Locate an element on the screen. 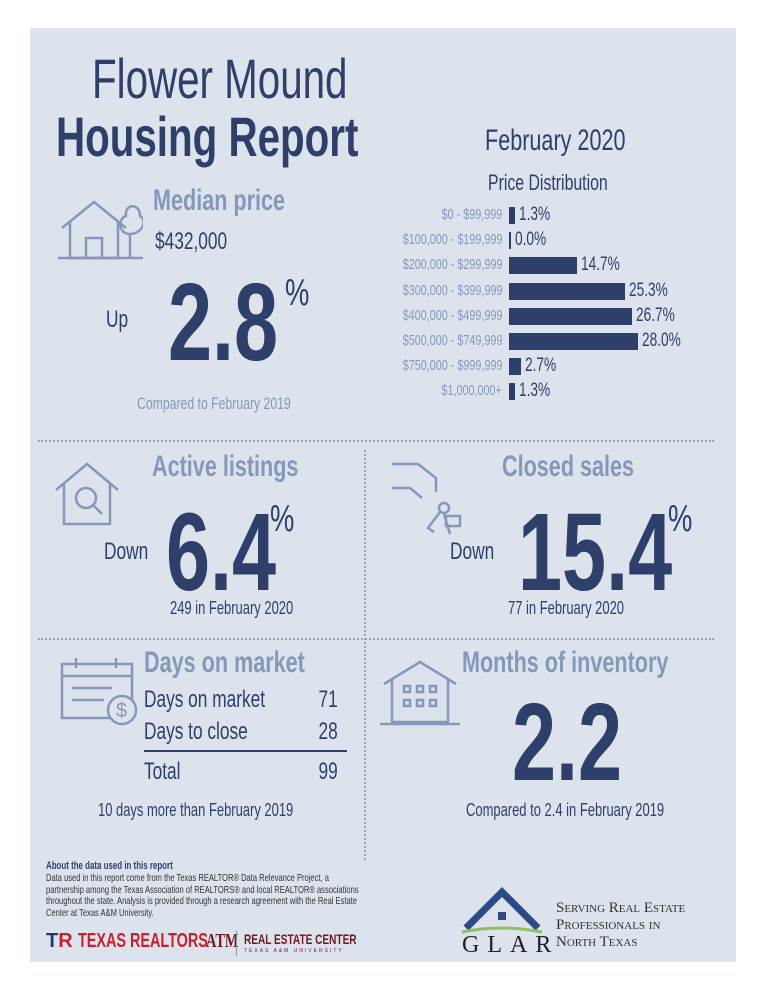  inventory-heading: Months of inventory is located at coordinates (565, 662).